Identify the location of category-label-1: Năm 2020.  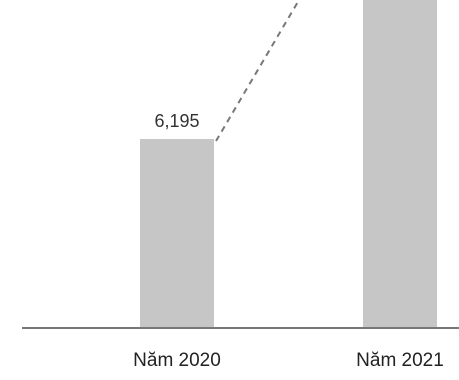
(177, 360).